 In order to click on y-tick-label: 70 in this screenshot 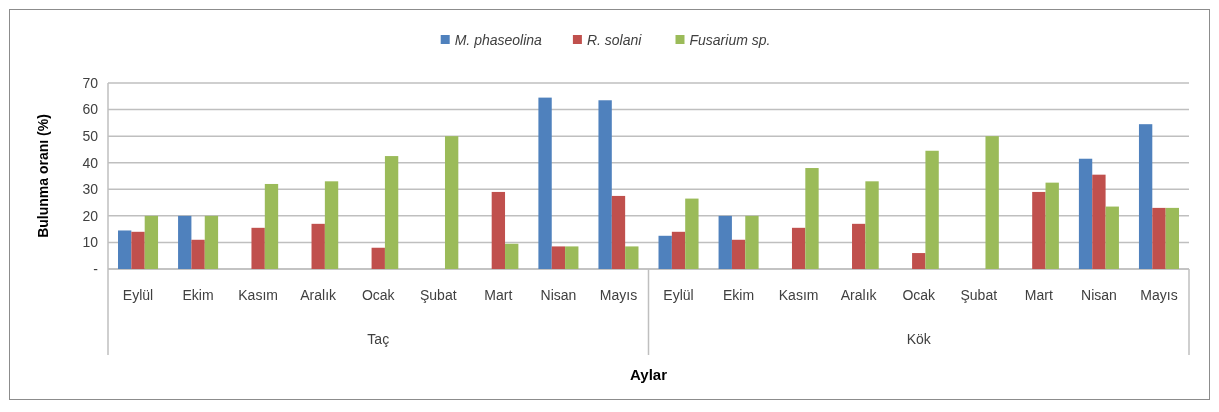, I will do `click(90, 82)`.